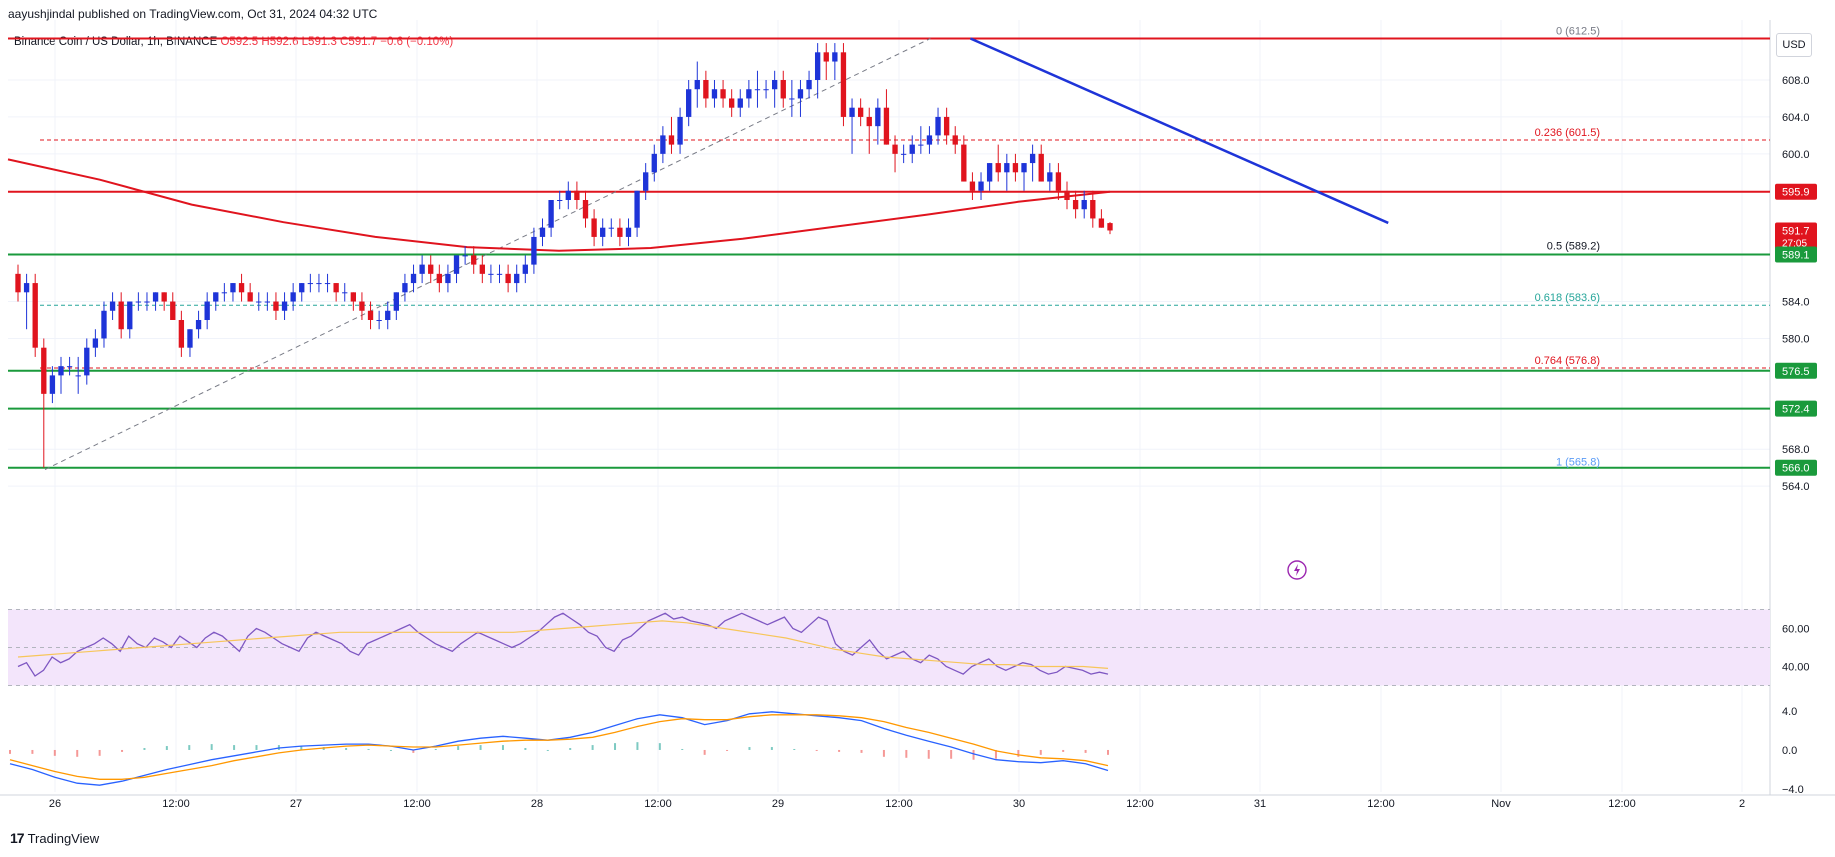 This screenshot has width=1835, height=857. I want to click on time-tick-label: 2, so click(1742, 804).